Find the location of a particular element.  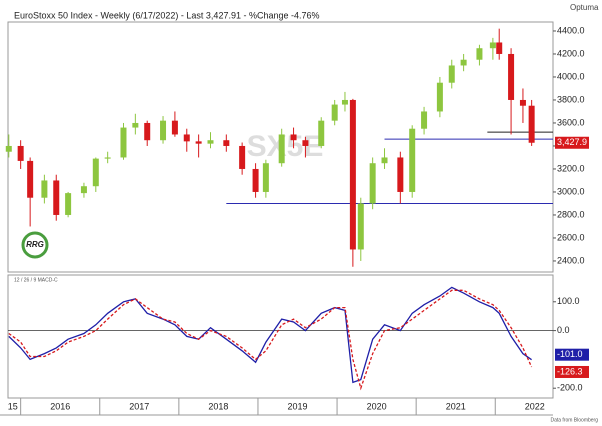

y2-tick-label: 100.0 is located at coordinates (568, 301).